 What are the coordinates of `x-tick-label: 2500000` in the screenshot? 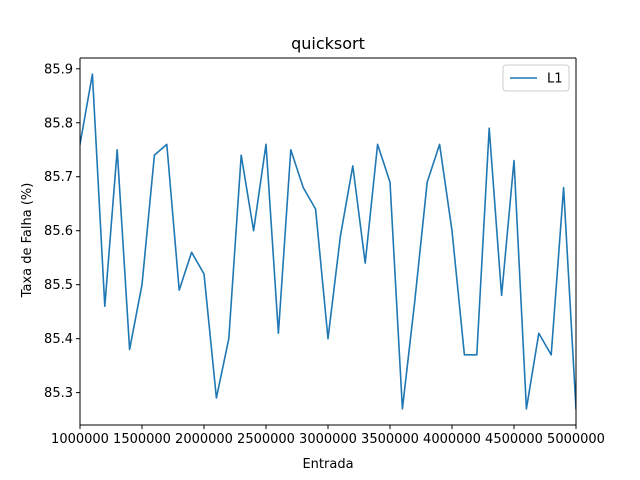 It's located at (266, 439).